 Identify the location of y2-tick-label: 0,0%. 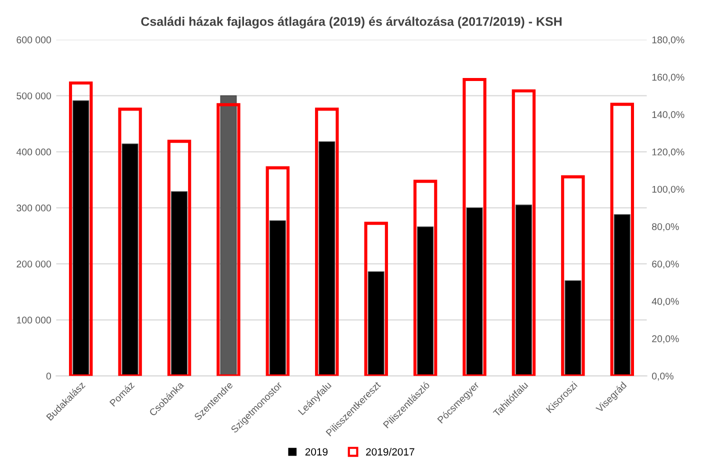
(663, 376).